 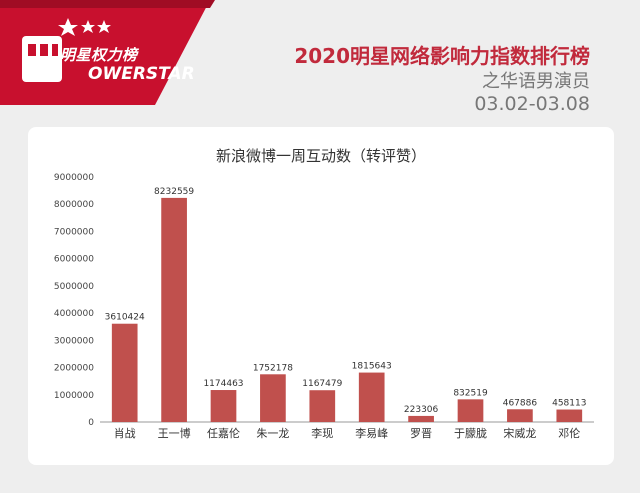 I want to click on x-tick-label: 于朦胧, so click(x=470, y=433).